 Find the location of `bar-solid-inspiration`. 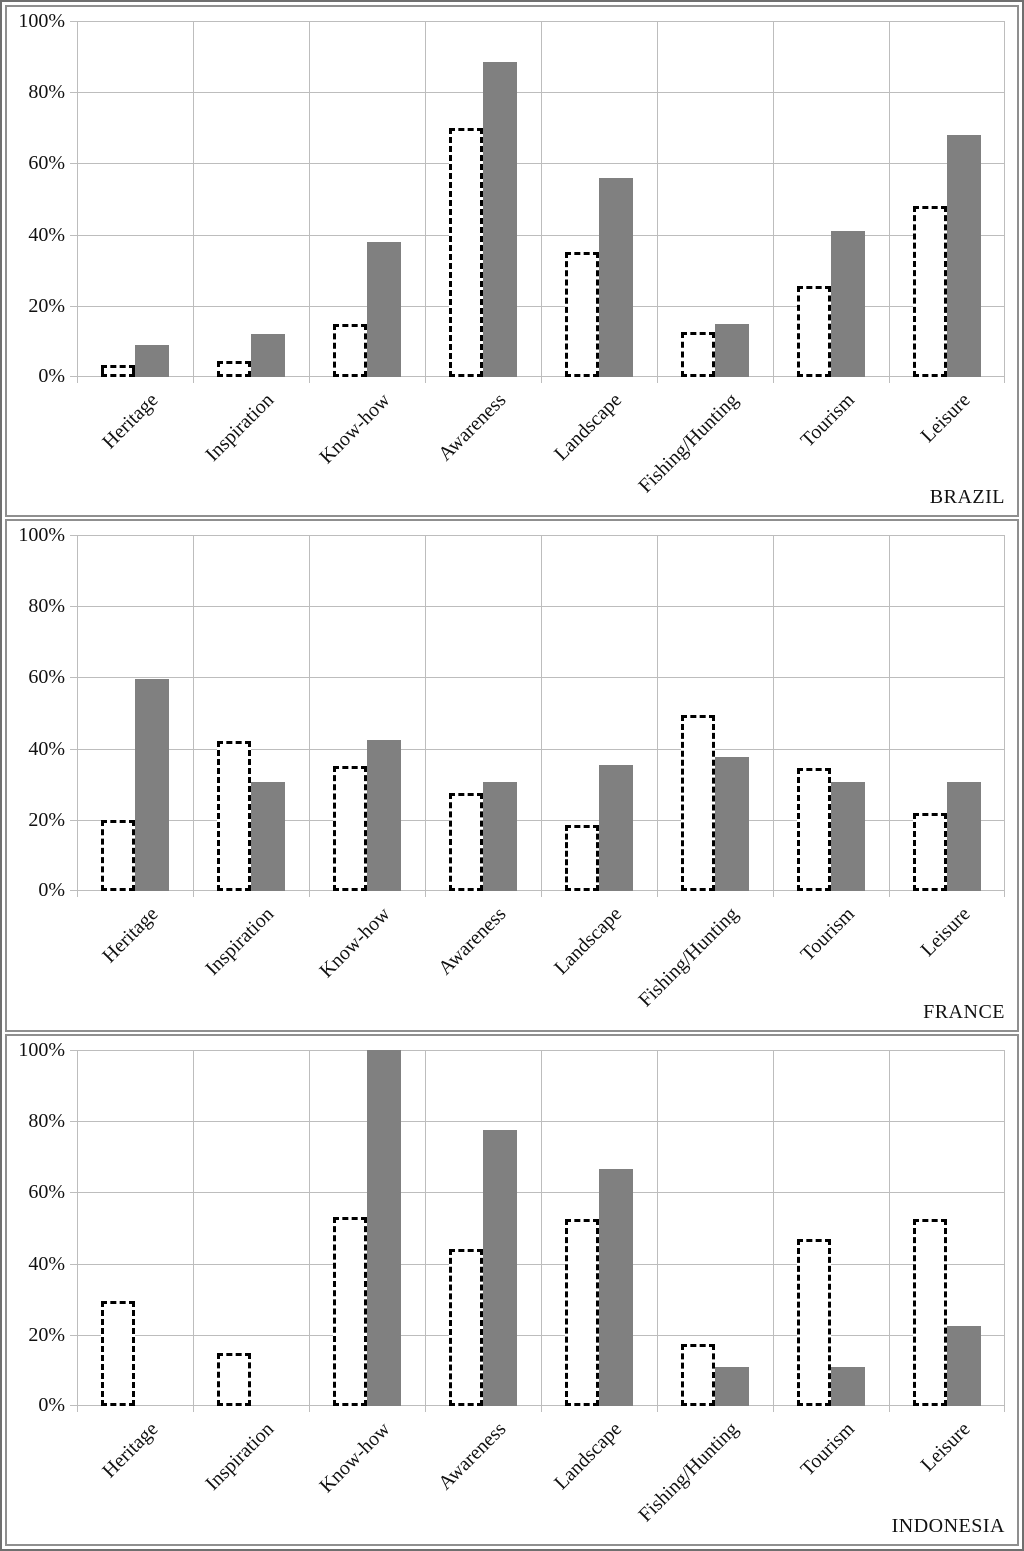

bar-solid-inspiration is located at coordinates (268, 837).